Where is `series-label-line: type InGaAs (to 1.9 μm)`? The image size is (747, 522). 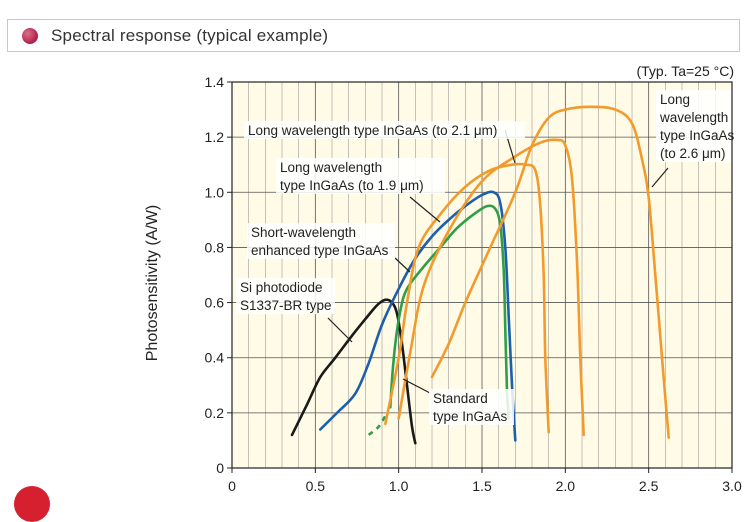
series-label-line: type InGaAs (to 1.9 μm) is located at coordinates (352, 185).